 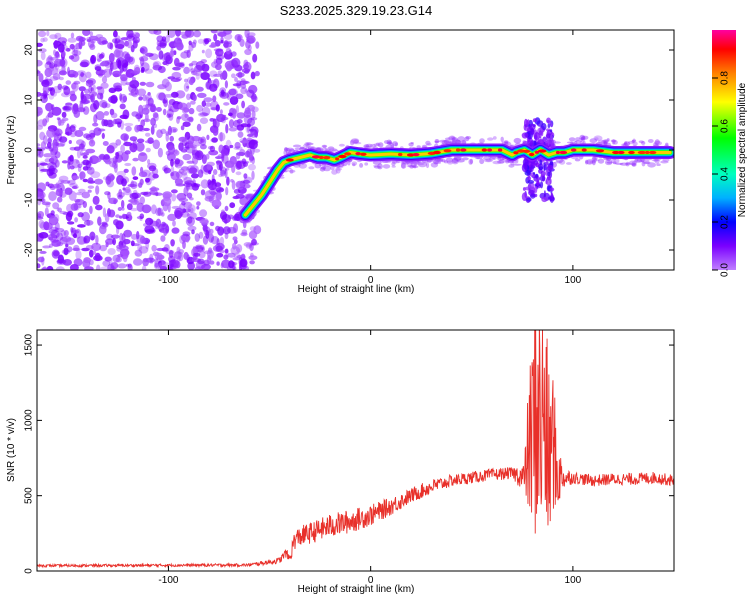 What do you see at coordinates (724, 150) in the screenshot?
I see `colorbar-gradient` at bounding box center [724, 150].